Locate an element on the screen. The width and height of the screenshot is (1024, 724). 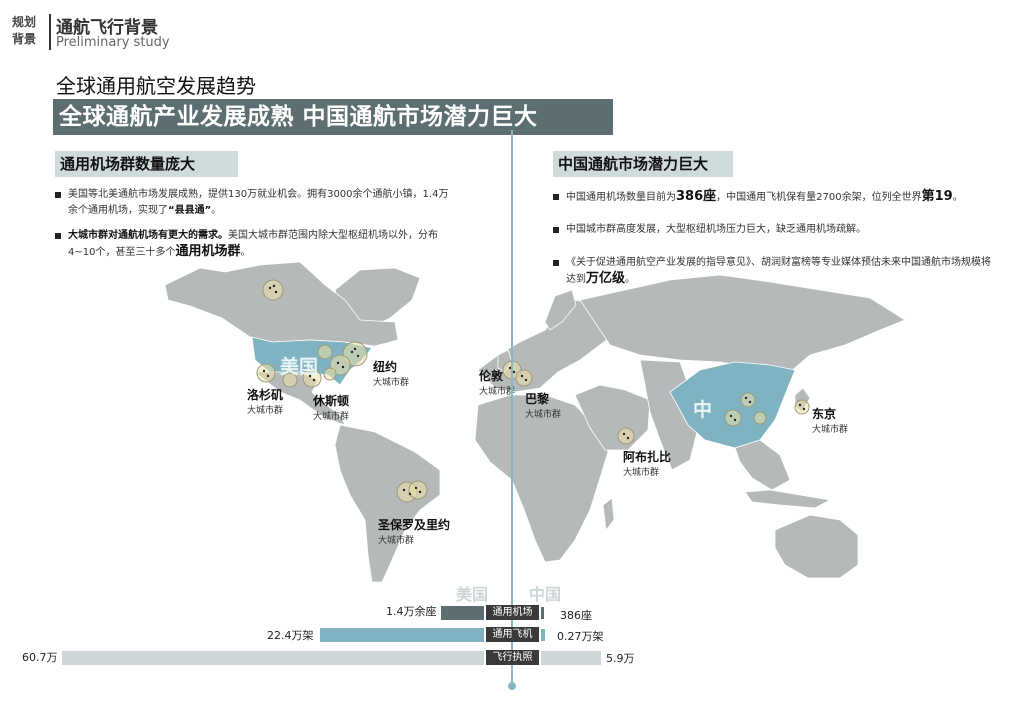
row2-china-value: 0.27万架 is located at coordinates (580, 636).